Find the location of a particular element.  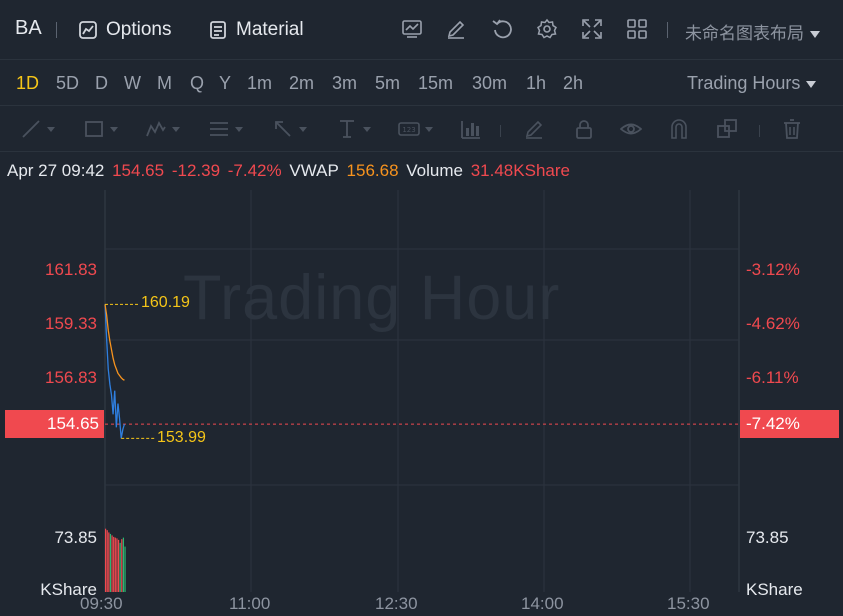

measure-icon is located at coordinates (347, 129).